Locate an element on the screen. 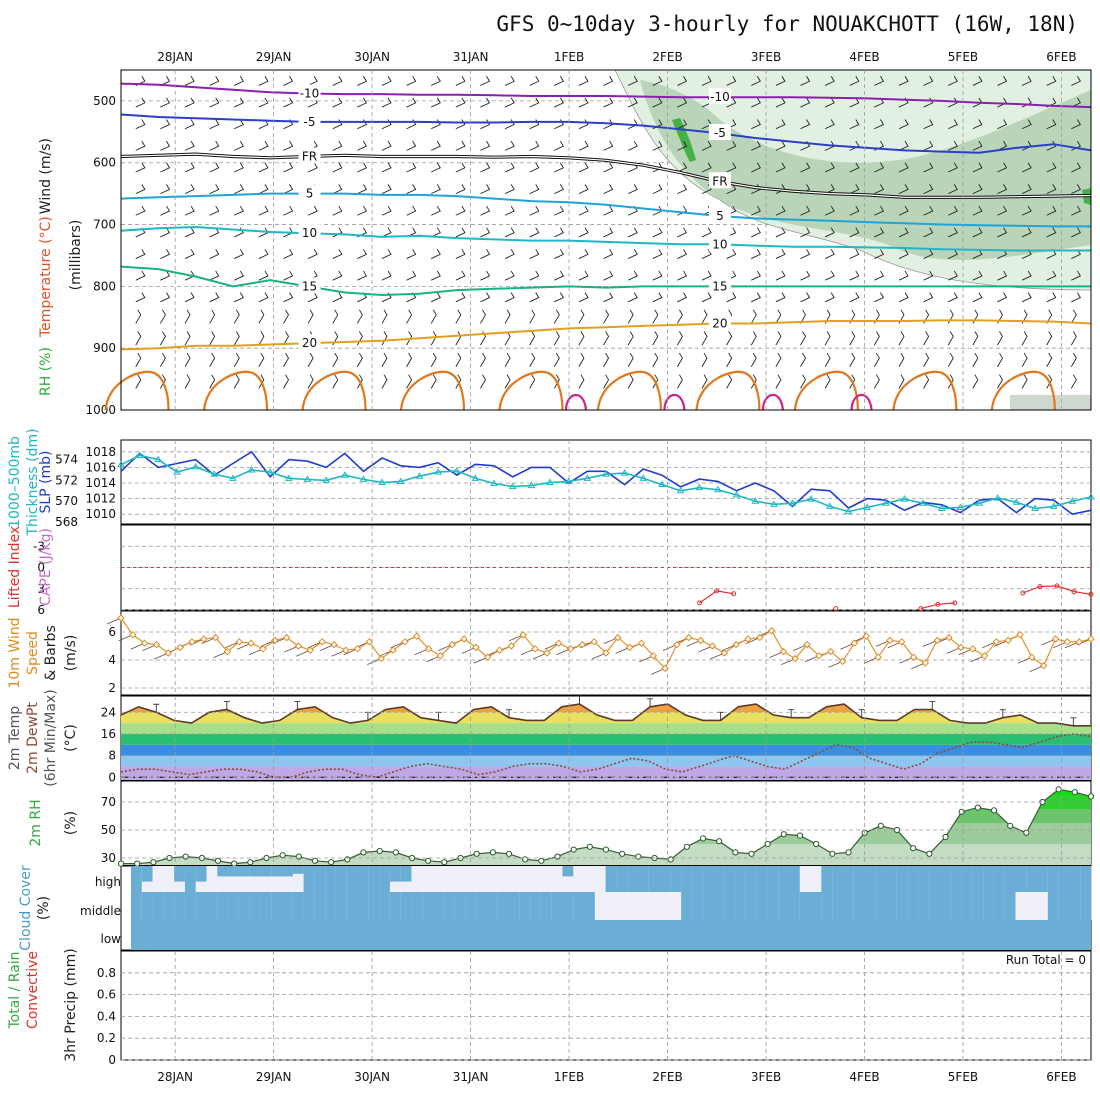 The width and height of the screenshot is (1100, 1100). freezing-line-inner is located at coordinates (606, 175).